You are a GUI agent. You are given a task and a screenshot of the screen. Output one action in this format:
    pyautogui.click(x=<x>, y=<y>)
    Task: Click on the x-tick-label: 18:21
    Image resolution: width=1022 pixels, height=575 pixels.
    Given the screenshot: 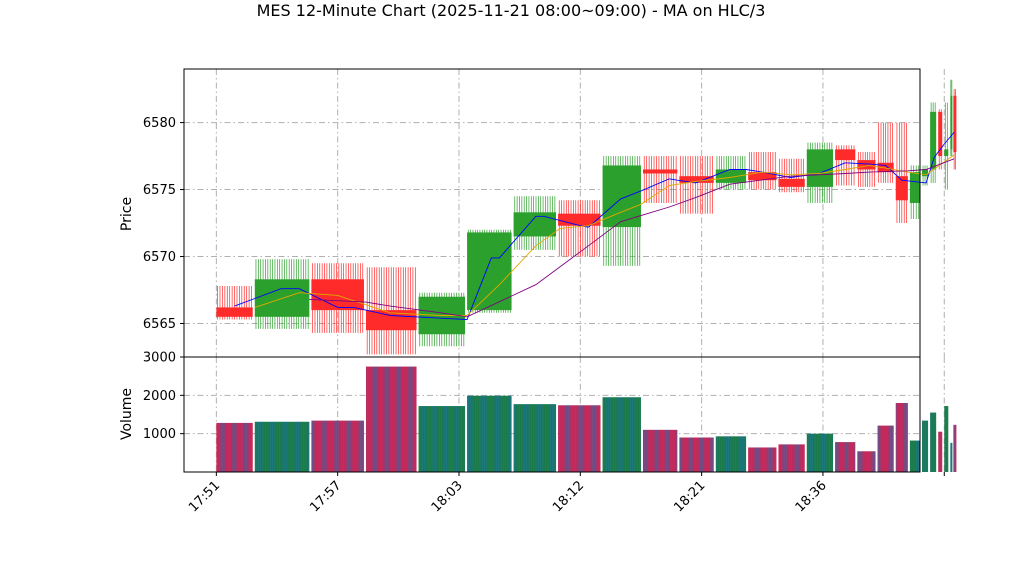 What is the action you would take?
    pyautogui.click(x=689, y=496)
    